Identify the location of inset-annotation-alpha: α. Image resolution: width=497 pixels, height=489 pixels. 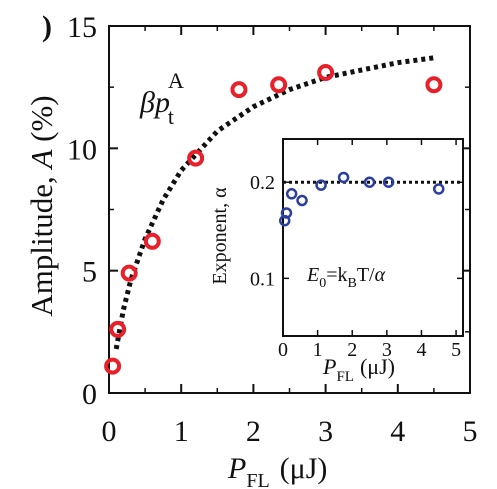
(380, 275).